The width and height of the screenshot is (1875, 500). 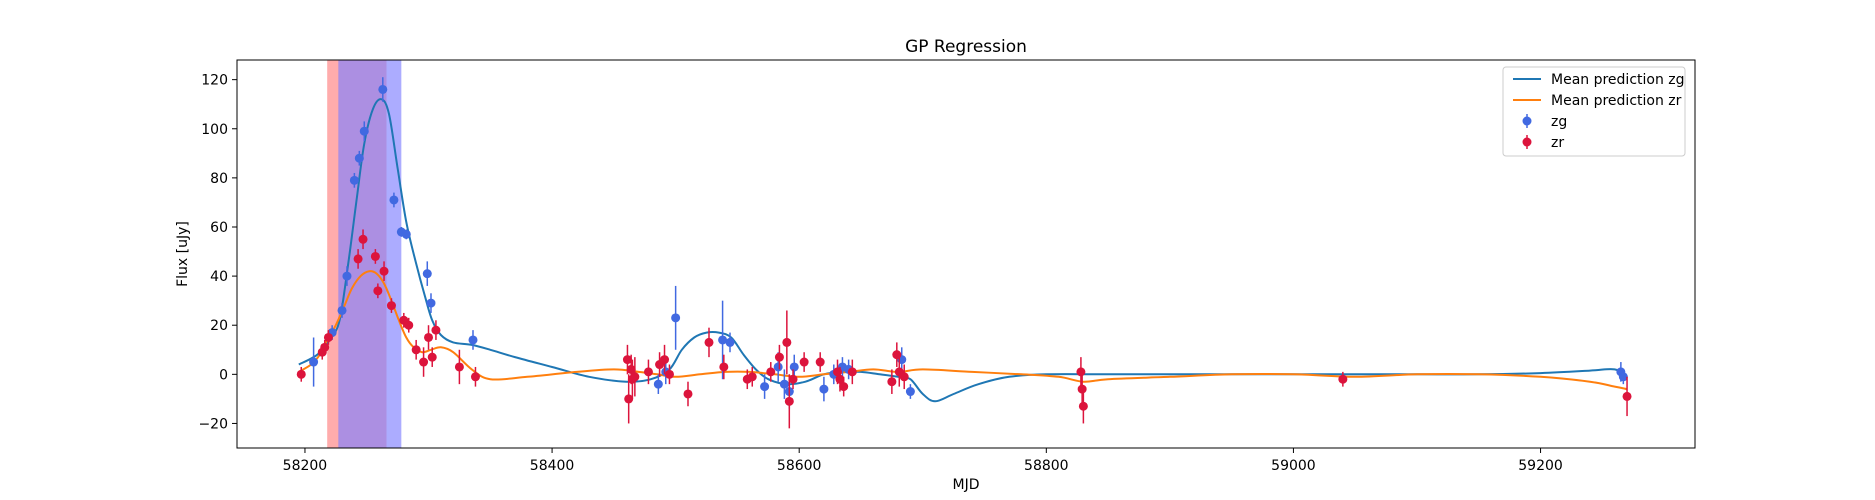 I want to click on x-axis-label: MJD, so click(x=966, y=485).